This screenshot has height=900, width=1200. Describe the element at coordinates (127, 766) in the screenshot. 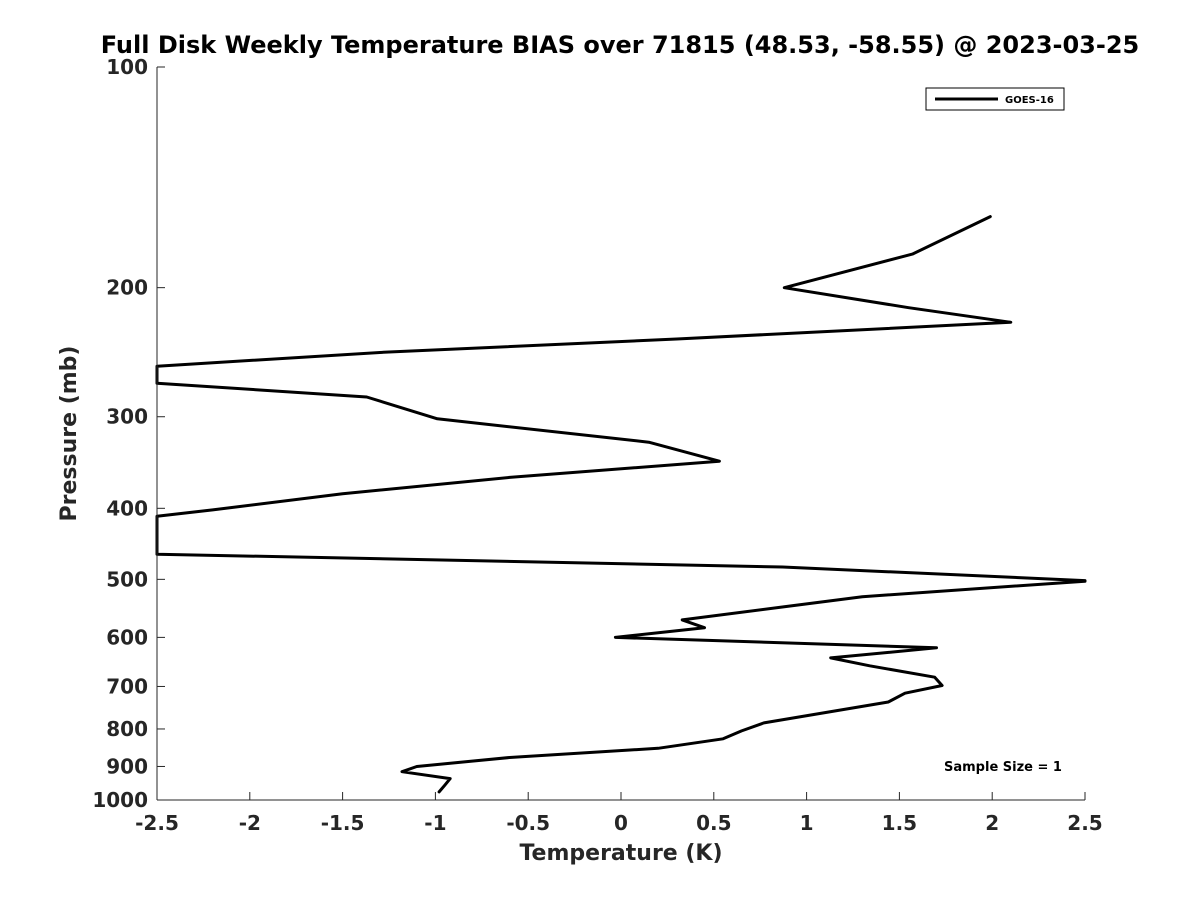

I see `y-tick-label: 900` at that location.